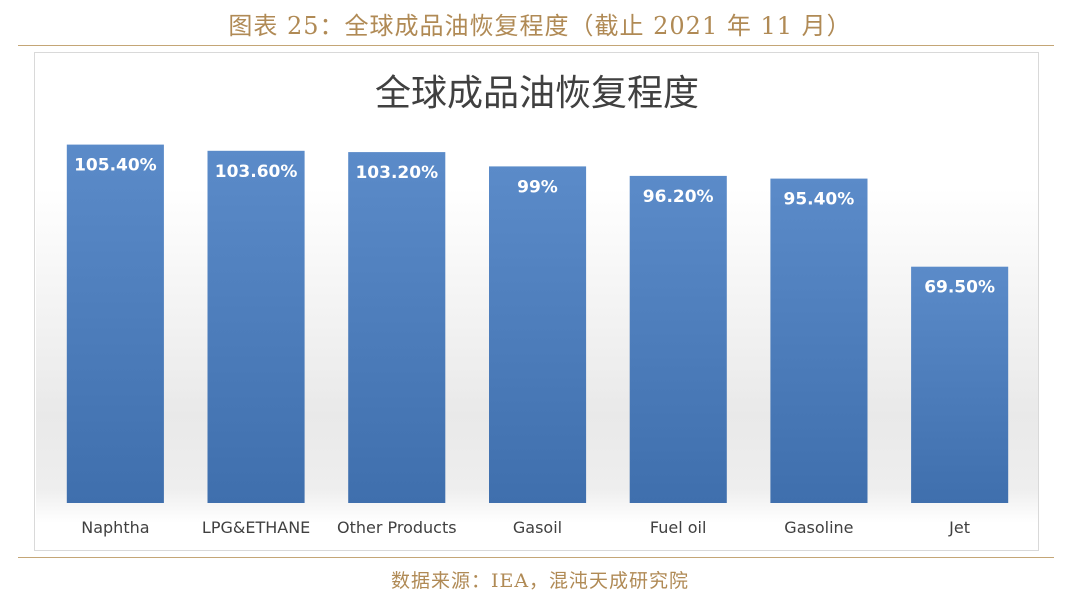 Image resolution: width=1080 pixels, height=601 pixels. Describe the element at coordinates (115, 323) in the screenshot. I see `bar-naphtha` at that location.